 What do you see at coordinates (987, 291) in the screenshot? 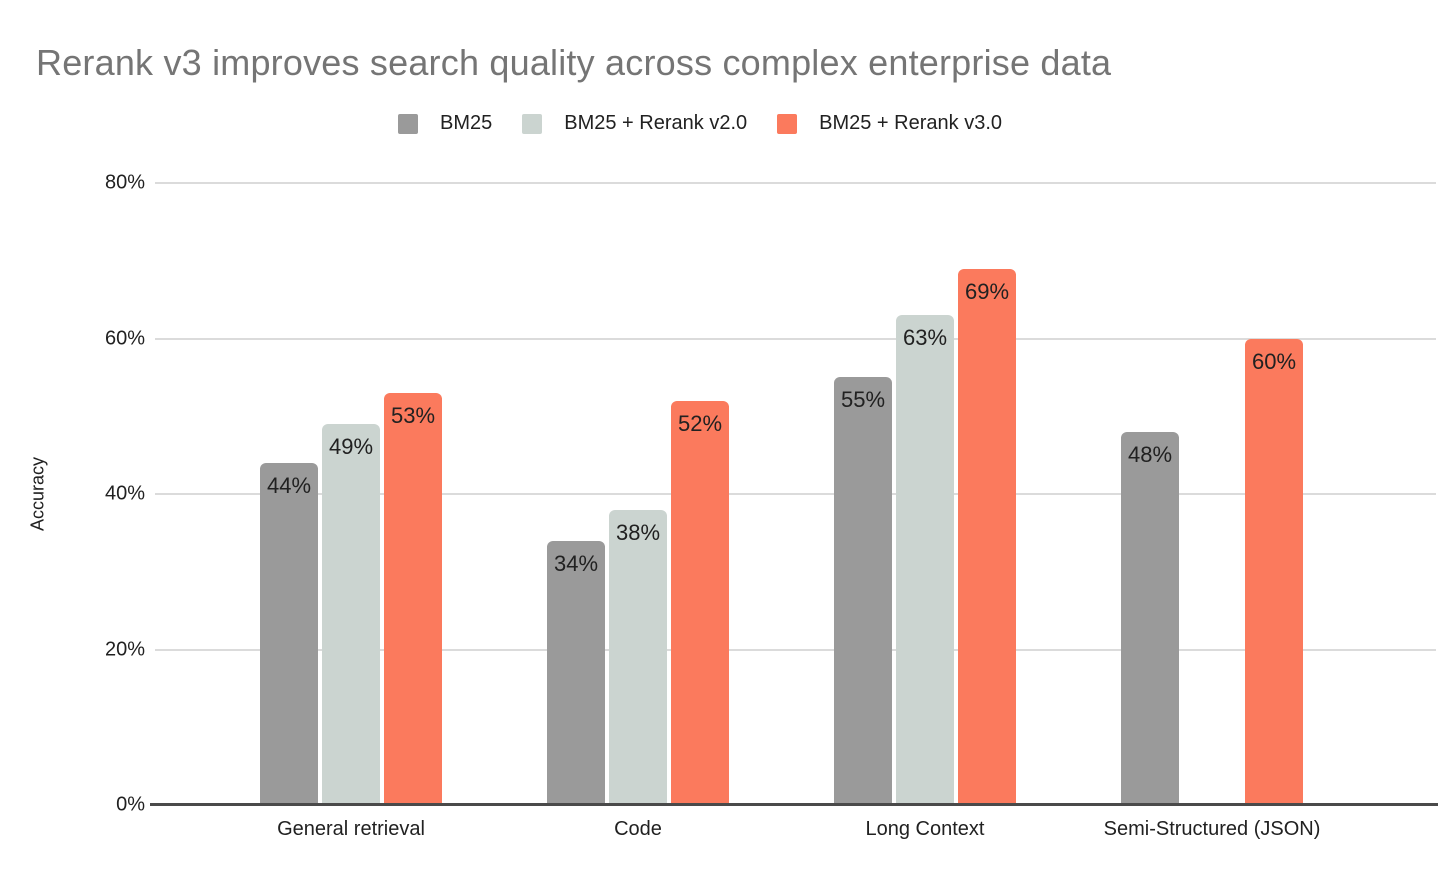
I see `bar-value-label: 69%` at bounding box center [987, 291].